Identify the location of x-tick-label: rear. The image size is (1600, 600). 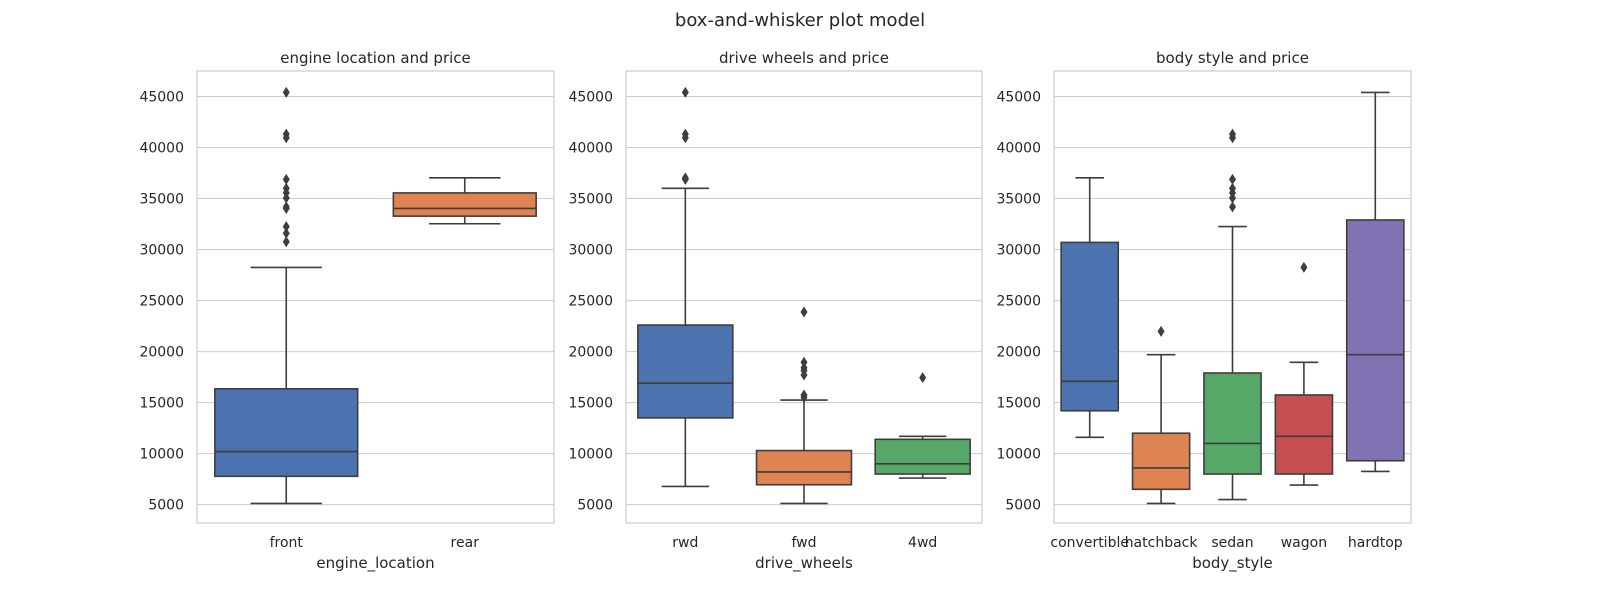
(465, 543).